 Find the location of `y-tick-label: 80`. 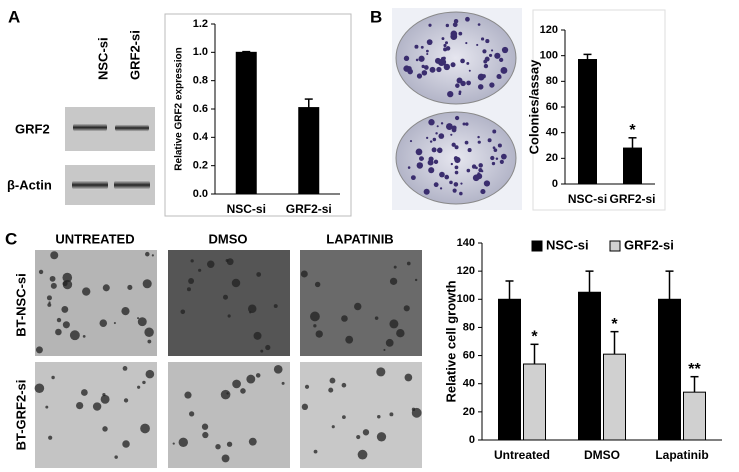

y-tick-label: 80 is located at coordinates (469, 327).